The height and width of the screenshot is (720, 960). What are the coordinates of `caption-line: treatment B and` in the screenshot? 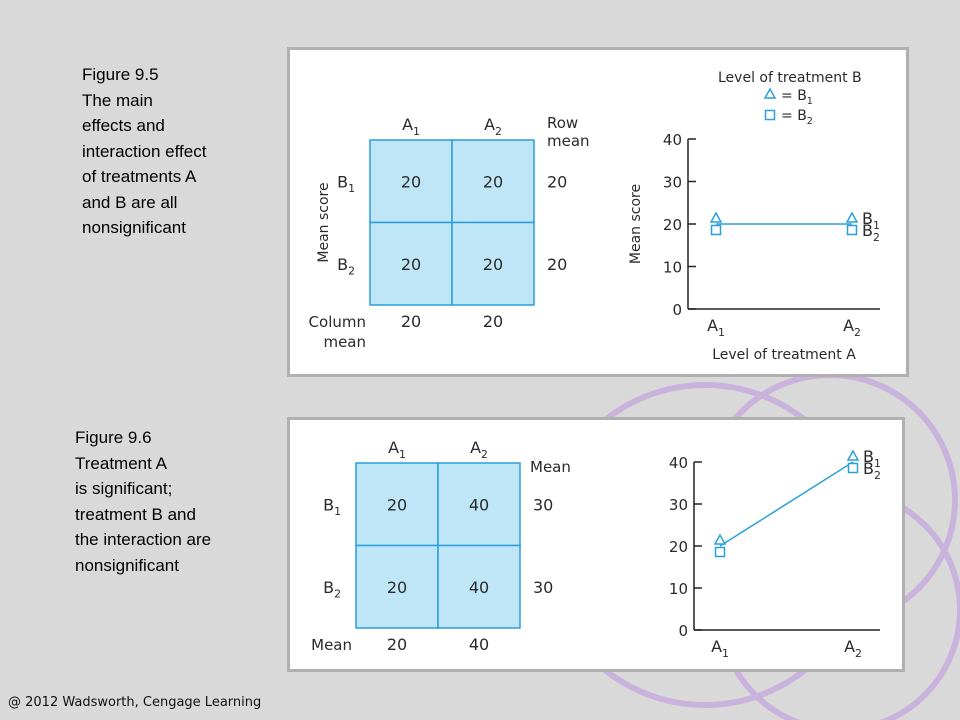 It's located at (135, 514).